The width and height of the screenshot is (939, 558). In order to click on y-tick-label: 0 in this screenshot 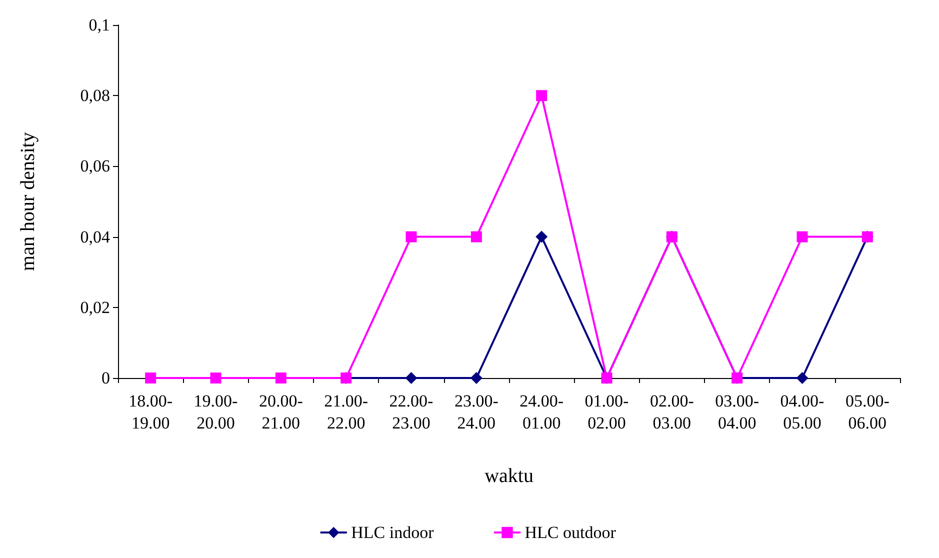, I will do `click(106, 378)`.